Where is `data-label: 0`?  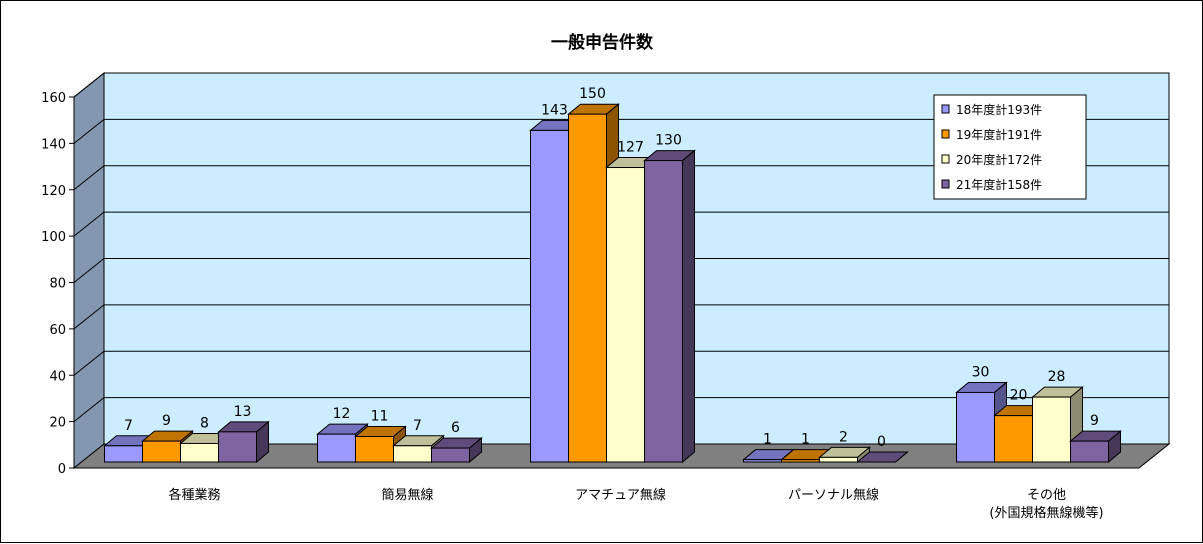 data-label: 0 is located at coordinates (881, 442).